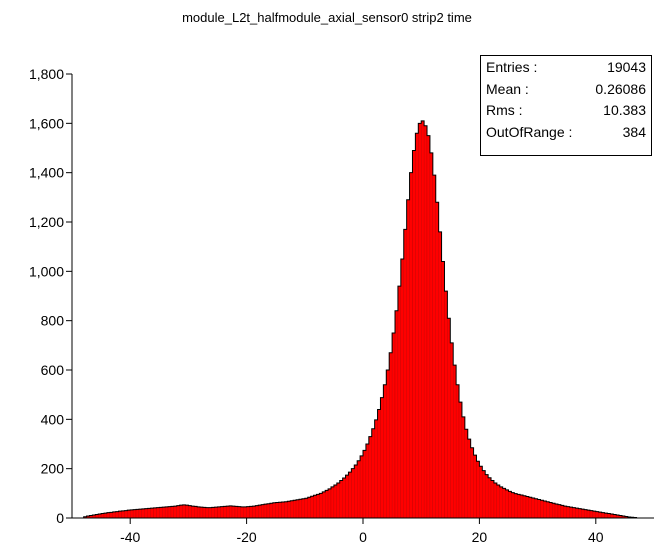  Describe the element at coordinates (512, 67) in the screenshot. I see `stats-entries-label: Entries :` at that location.